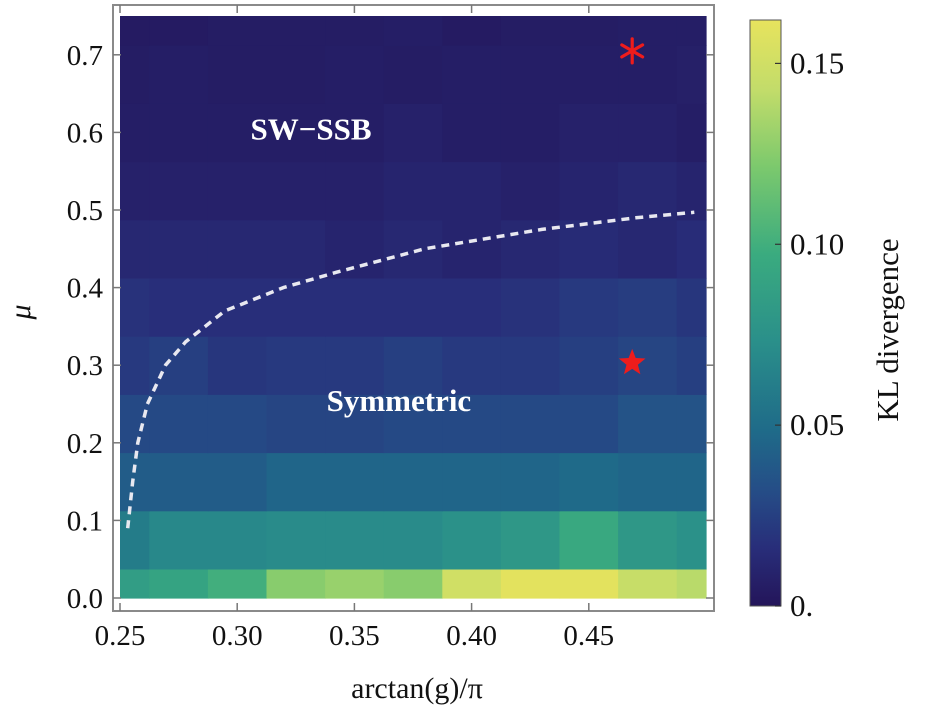  What do you see at coordinates (360, 265) in the screenshot?
I see `region-labels: SW−SSB Symmetric` at bounding box center [360, 265].